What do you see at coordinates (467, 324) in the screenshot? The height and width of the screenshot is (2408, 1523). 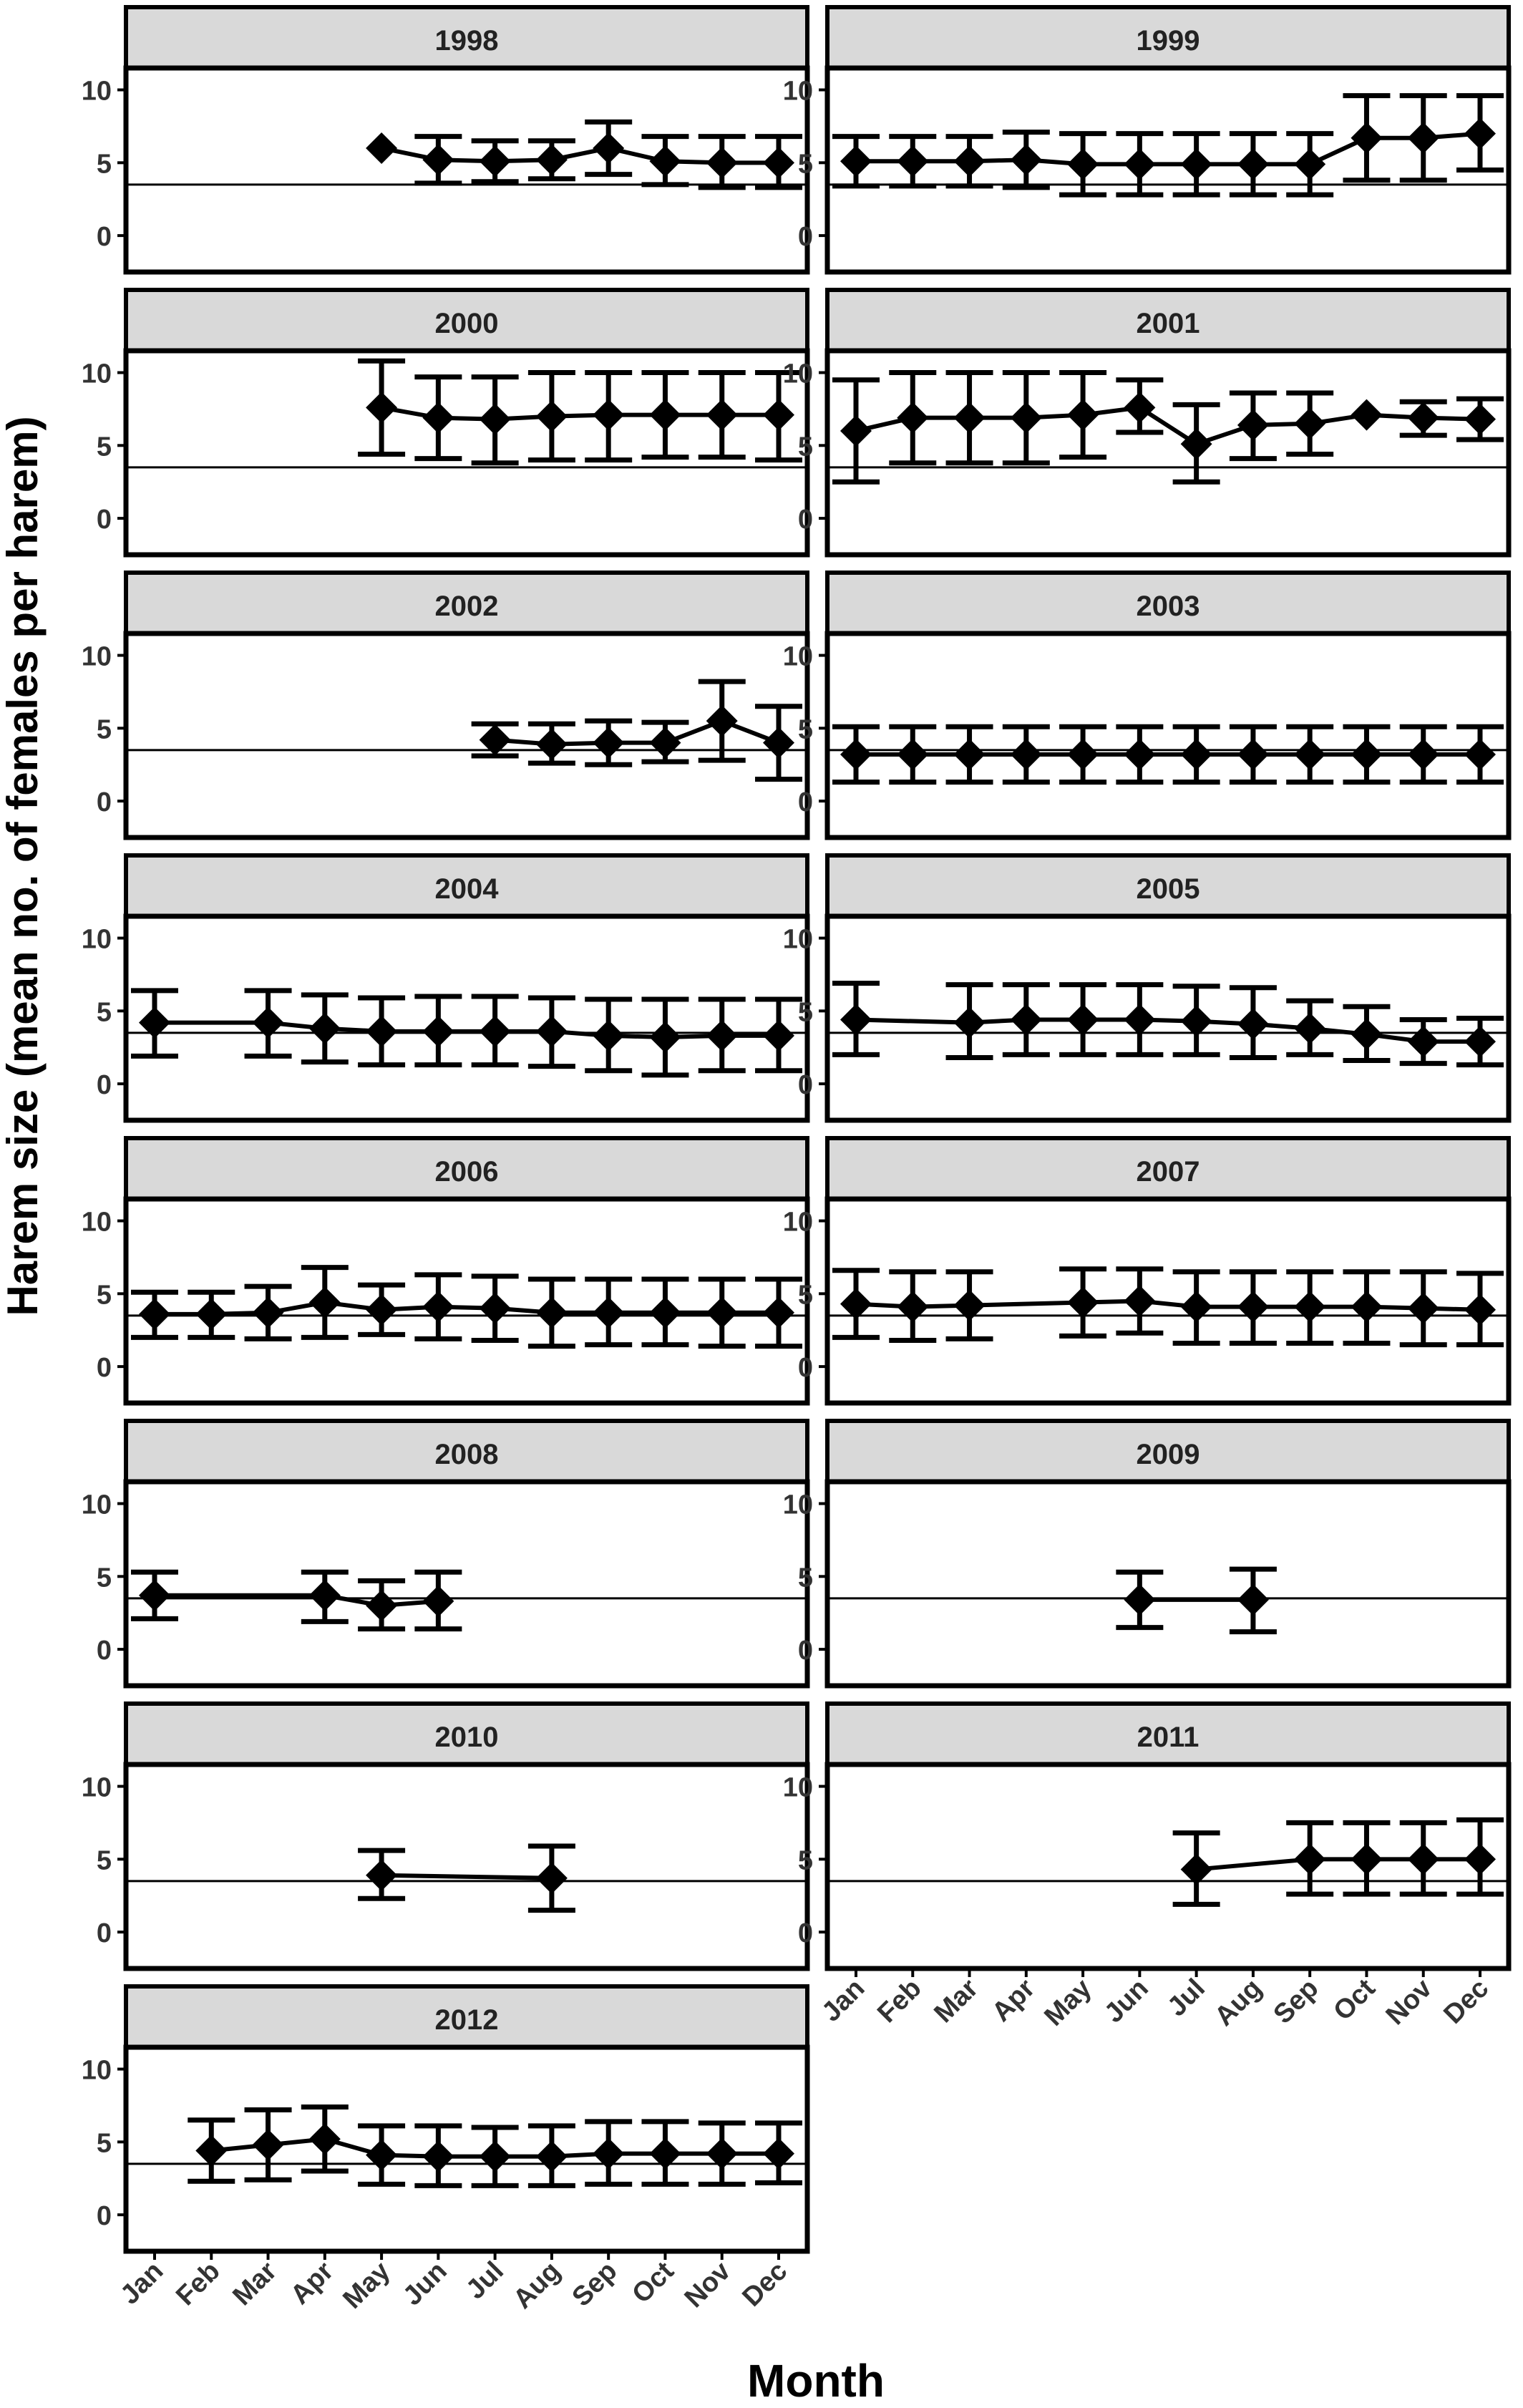 I see `facet-strip-label: 2000` at bounding box center [467, 324].